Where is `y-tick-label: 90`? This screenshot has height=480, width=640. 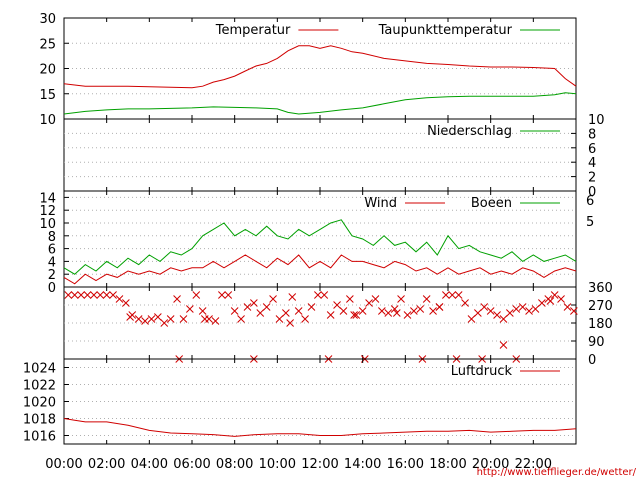 y-tick-label: 90 is located at coordinates (596, 342).